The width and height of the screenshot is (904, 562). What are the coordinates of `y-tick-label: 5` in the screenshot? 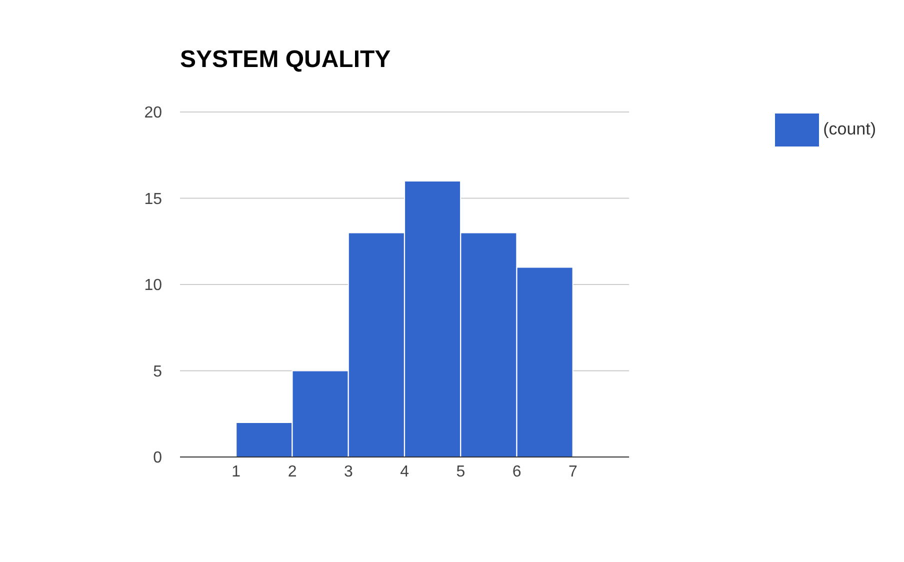 It's located at (157, 371).